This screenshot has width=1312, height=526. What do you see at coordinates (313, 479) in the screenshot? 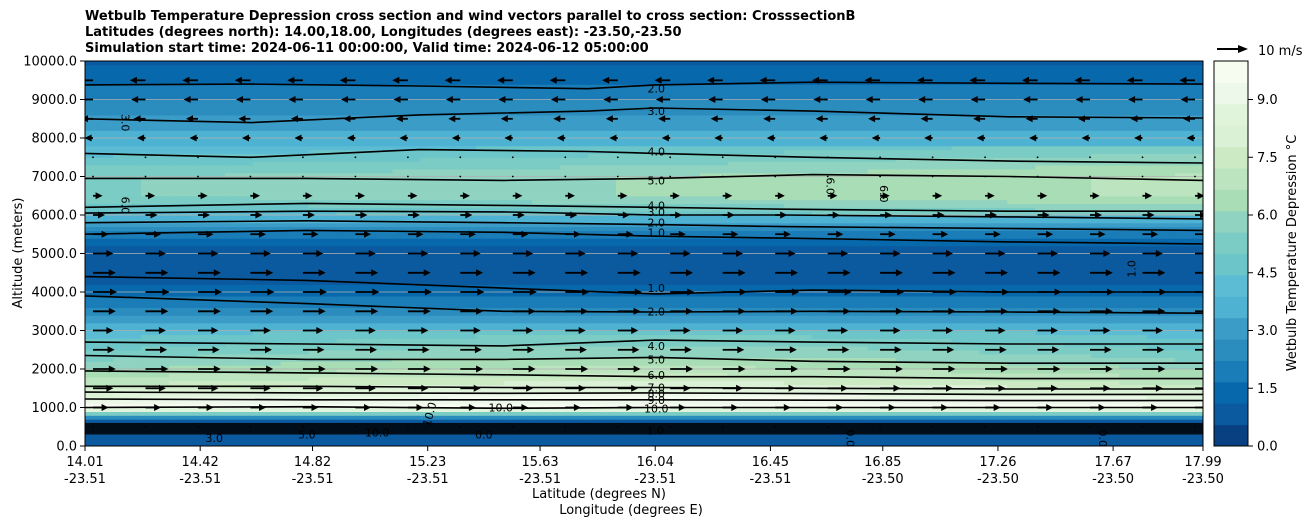
I see `x-tick-label-lon: -23.51` at bounding box center [313, 479].